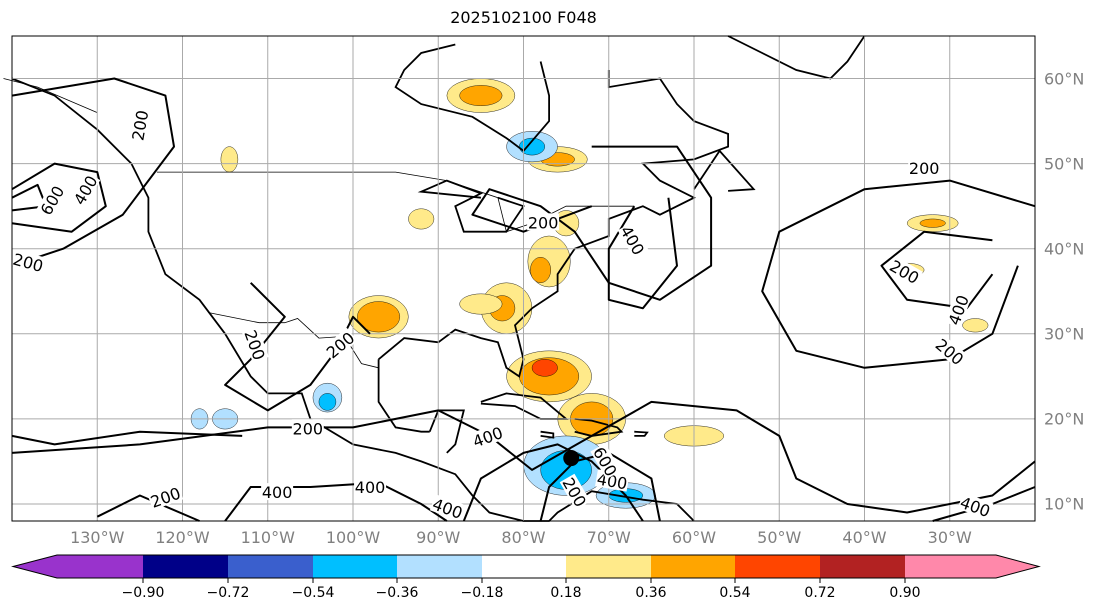  I want to click on colorbar-tick-label: 0.36, so click(651, 593).